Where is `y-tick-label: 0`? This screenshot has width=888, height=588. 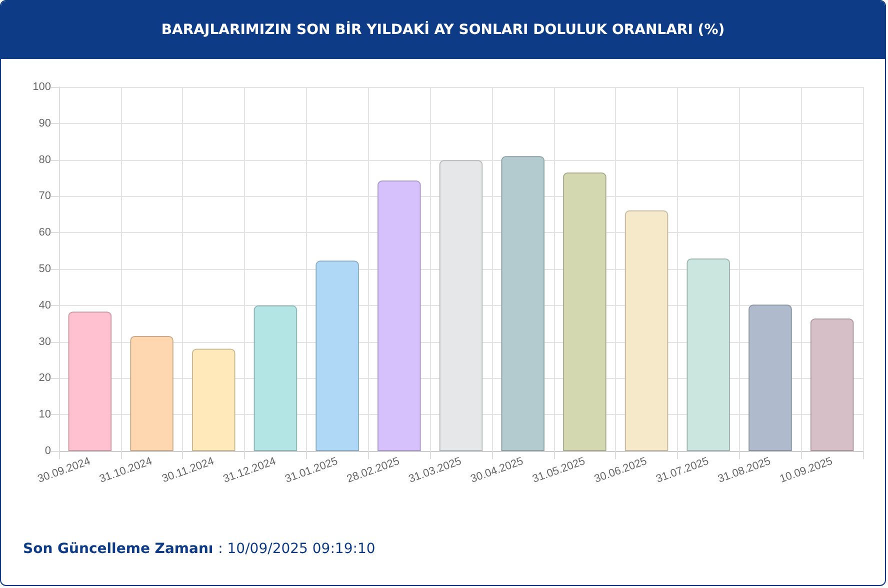
y-tick-label: 0 is located at coordinates (47, 451).